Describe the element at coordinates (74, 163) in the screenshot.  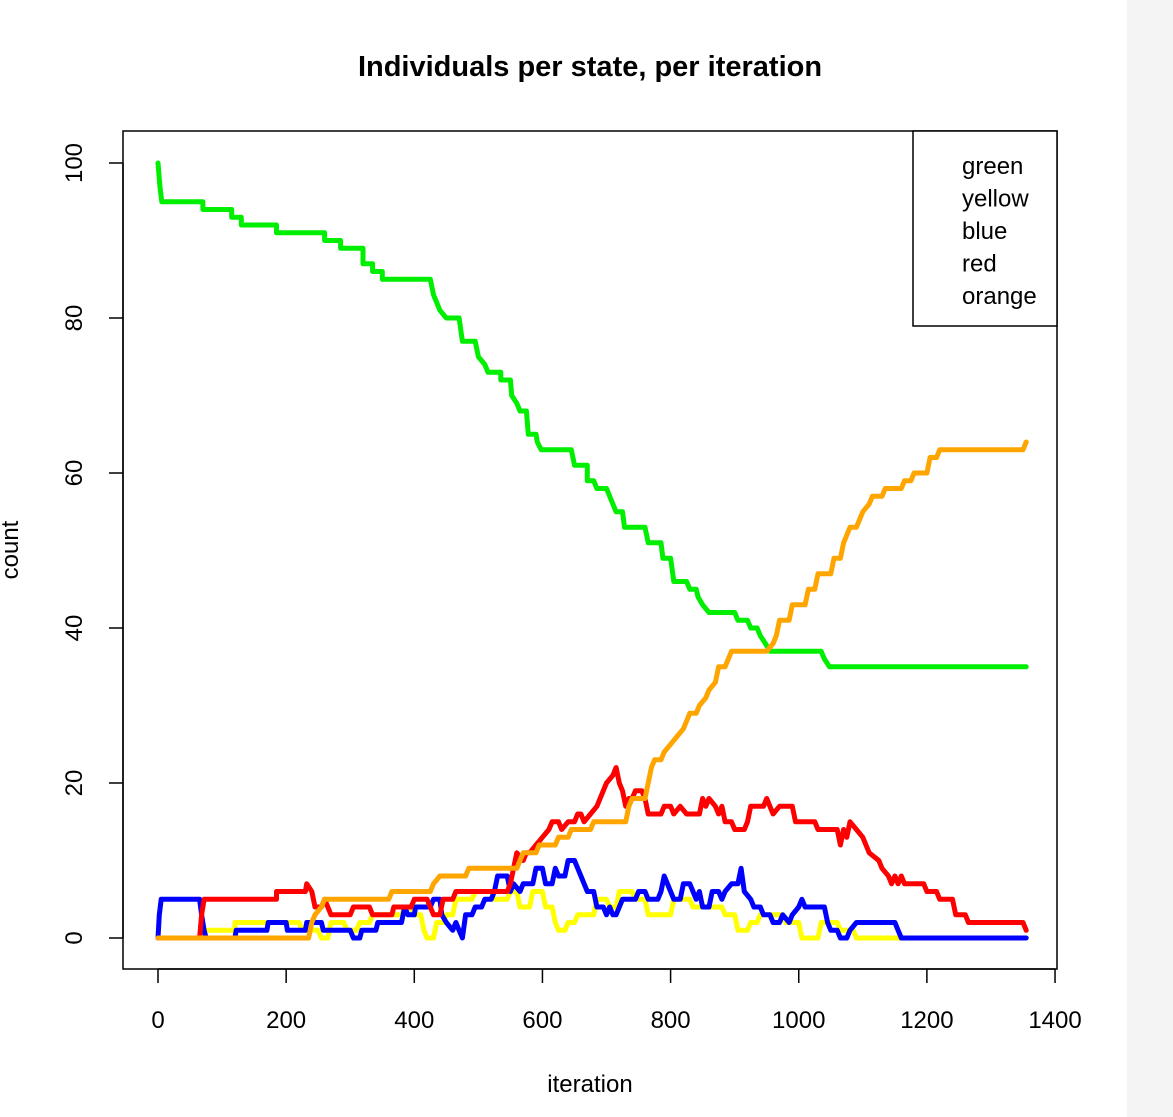
I see `y-tick-label: 100` at that location.